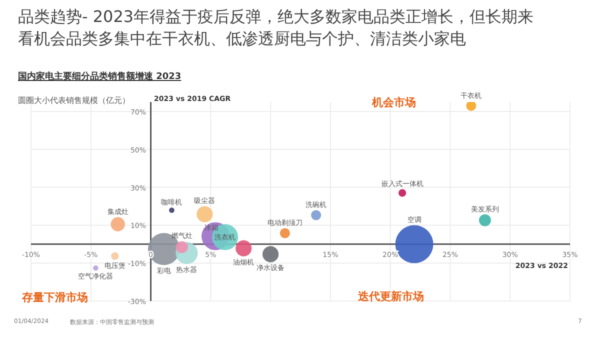 This screenshot has width=600, height=337. Describe the element at coordinates (100, 76) in the screenshot. I see `chart-subtitle: 国内家电主要细分品类销售额增速 2023` at that location.